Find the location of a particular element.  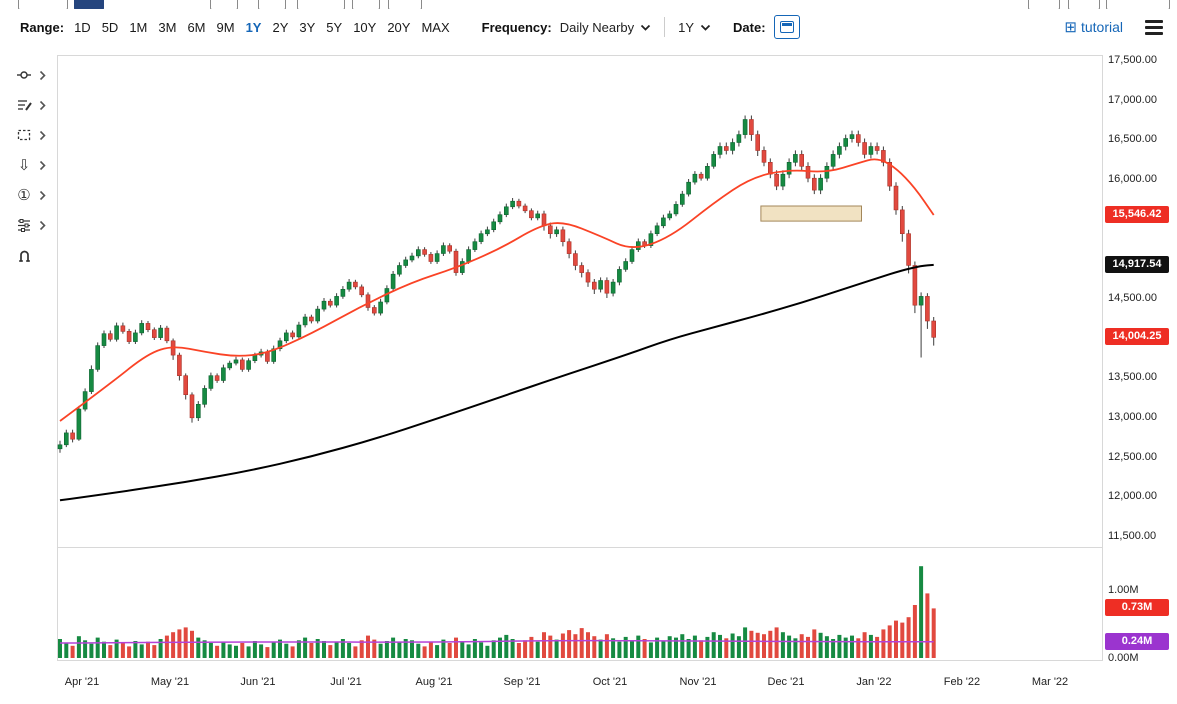

price-tick: 13,500.00 is located at coordinates (1132, 377).